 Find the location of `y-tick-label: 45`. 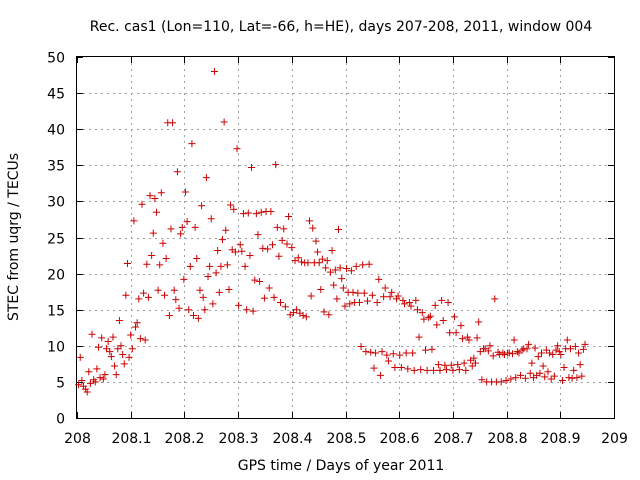

y-tick-label: 45 is located at coordinates (56, 95).